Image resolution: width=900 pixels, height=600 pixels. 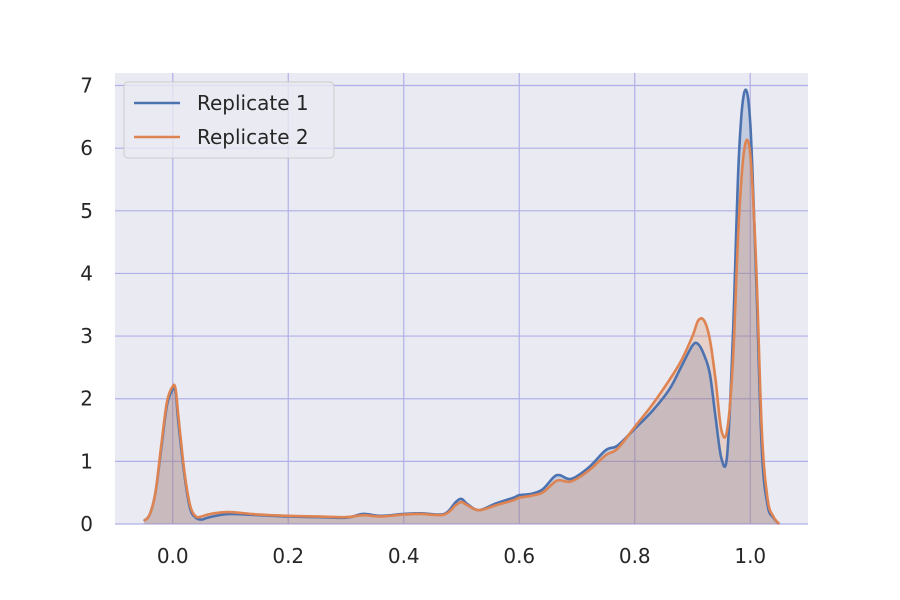 I want to click on x-tick-label: 0.4, so click(x=404, y=556).